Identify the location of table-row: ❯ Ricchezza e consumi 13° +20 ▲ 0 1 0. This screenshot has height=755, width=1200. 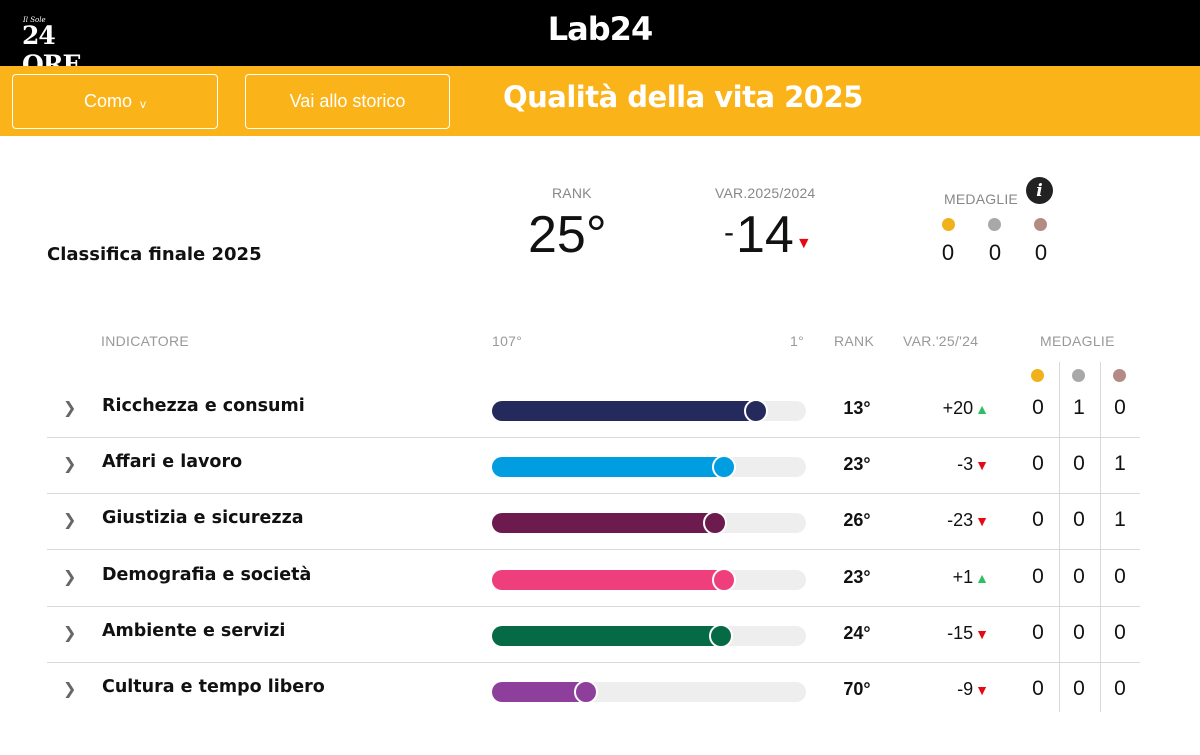
(593, 410).